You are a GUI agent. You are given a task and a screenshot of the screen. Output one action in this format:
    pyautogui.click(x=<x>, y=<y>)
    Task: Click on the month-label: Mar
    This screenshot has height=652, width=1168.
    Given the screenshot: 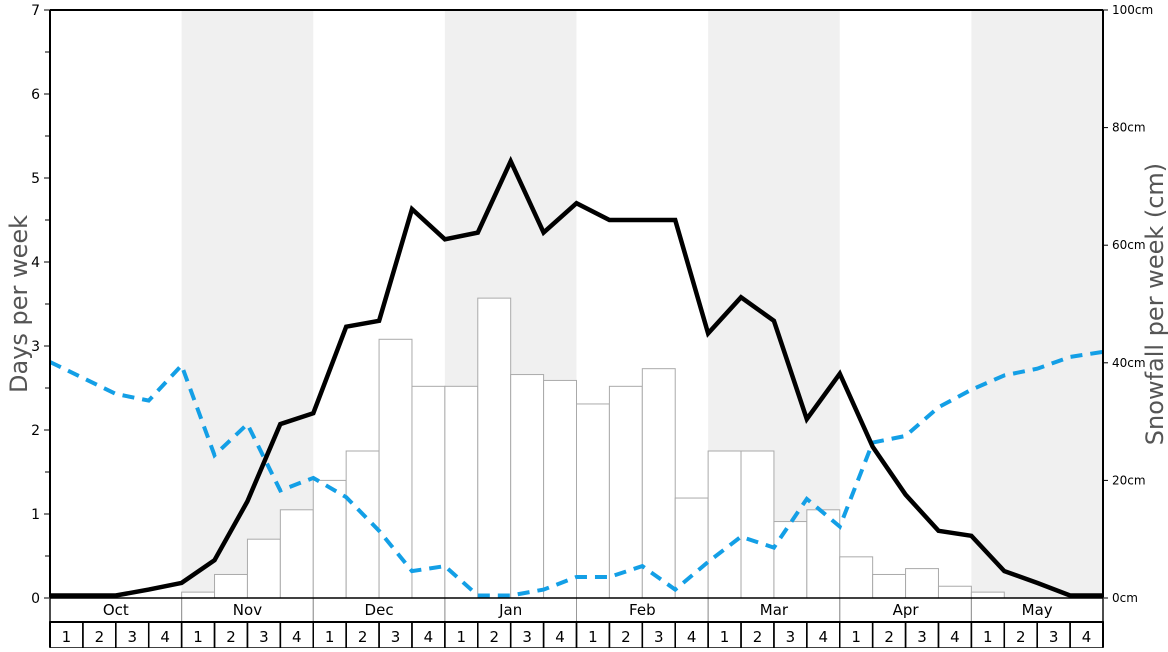 What is the action you would take?
    pyautogui.click(x=774, y=610)
    